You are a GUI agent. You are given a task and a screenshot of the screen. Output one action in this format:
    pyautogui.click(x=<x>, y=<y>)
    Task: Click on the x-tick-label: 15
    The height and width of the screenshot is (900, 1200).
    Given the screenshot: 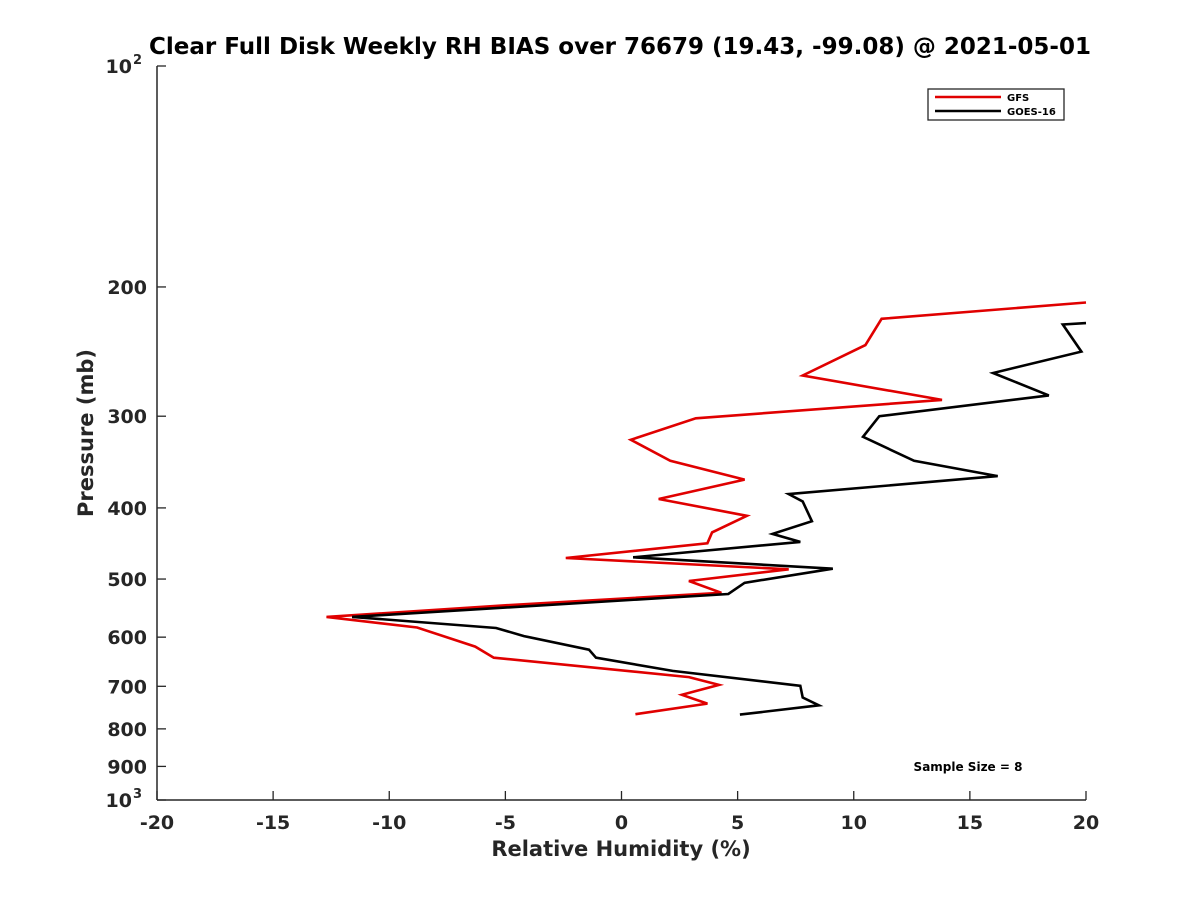 What is the action you would take?
    pyautogui.click(x=970, y=823)
    